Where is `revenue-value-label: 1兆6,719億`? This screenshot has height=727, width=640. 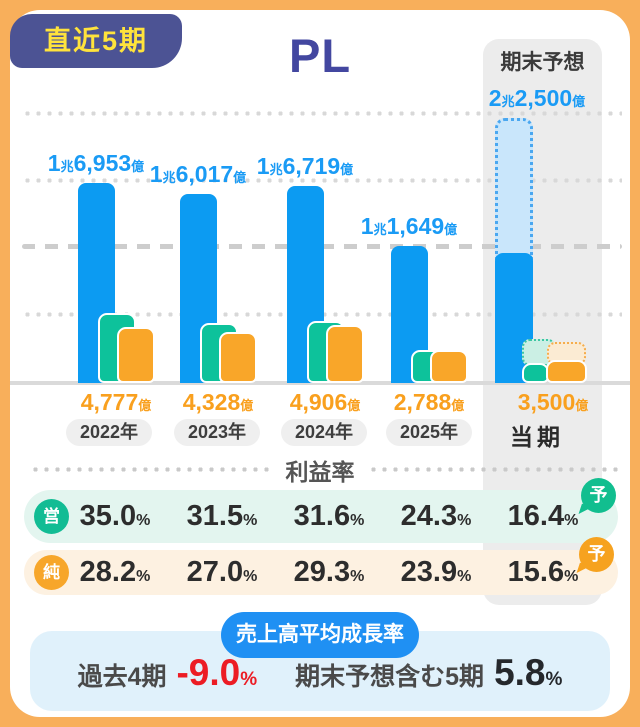 revenue-value-label: 1兆6,719億 is located at coordinates (305, 166).